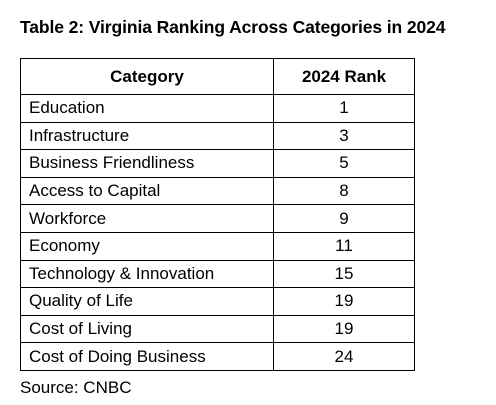  Describe the element at coordinates (147, 76) in the screenshot. I see `column-header-category: Category` at that location.